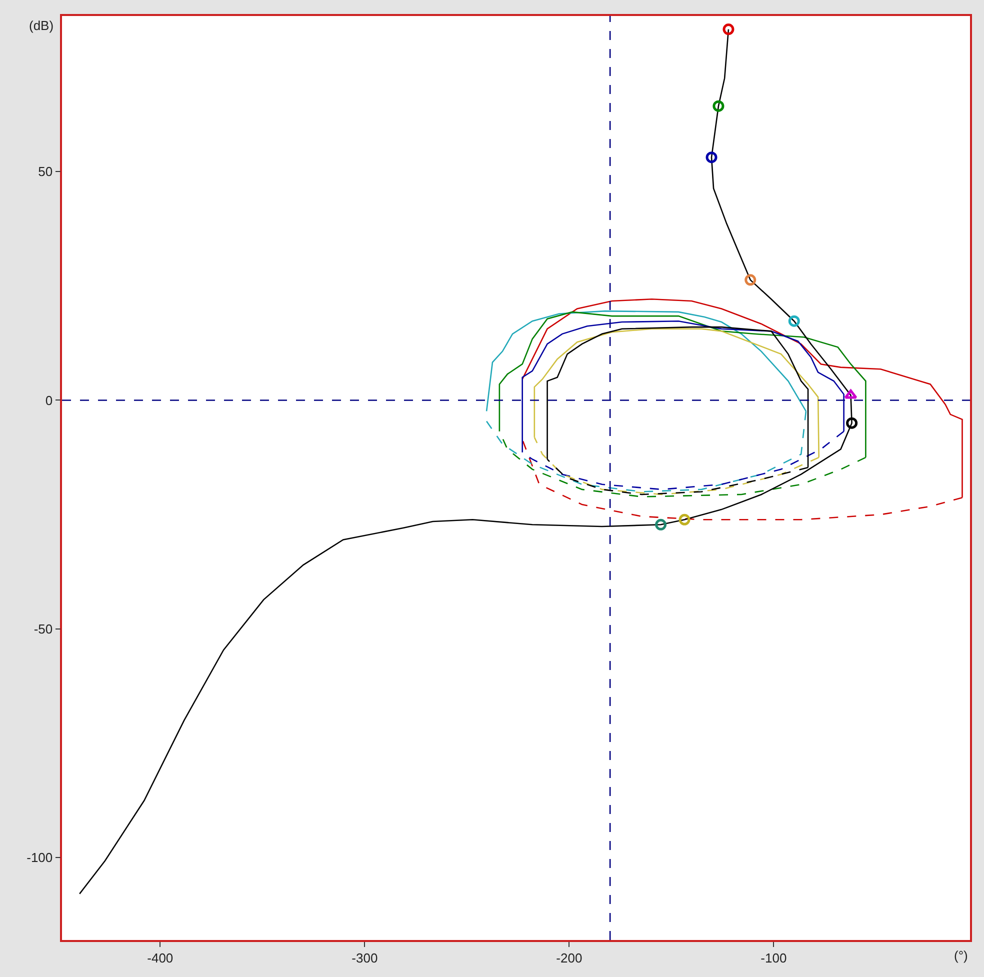  I want to click on x-tick-label: -400, so click(160, 958).